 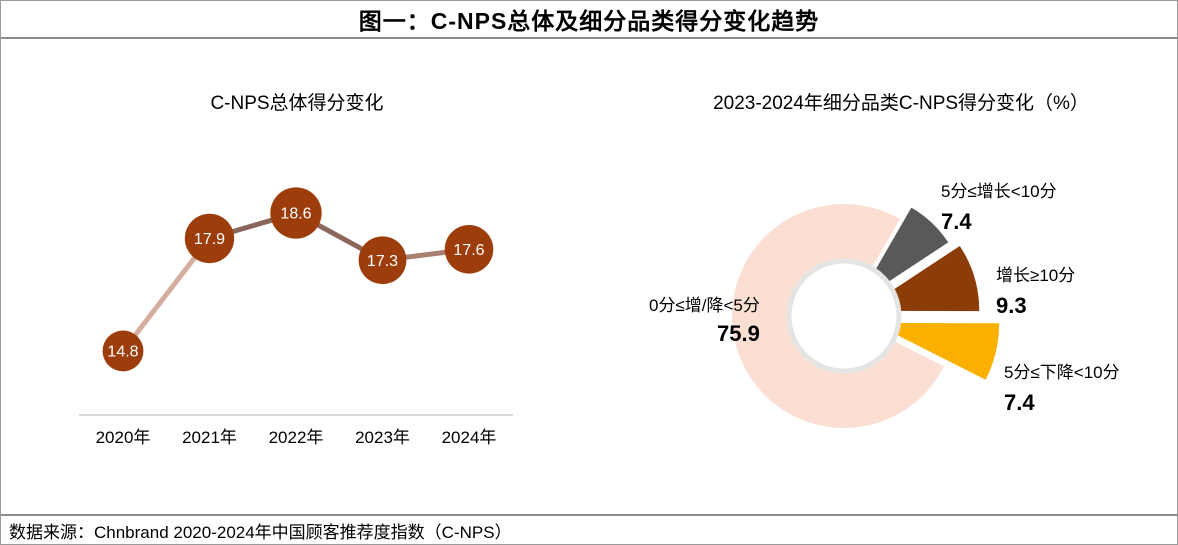 What do you see at coordinates (589, 529) in the screenshot?
I see `source-footer: 数据来源：Chnbrand 2020-2024年中国顾客推荐度指数（C-NPS）` at bounding box center [589, 529].